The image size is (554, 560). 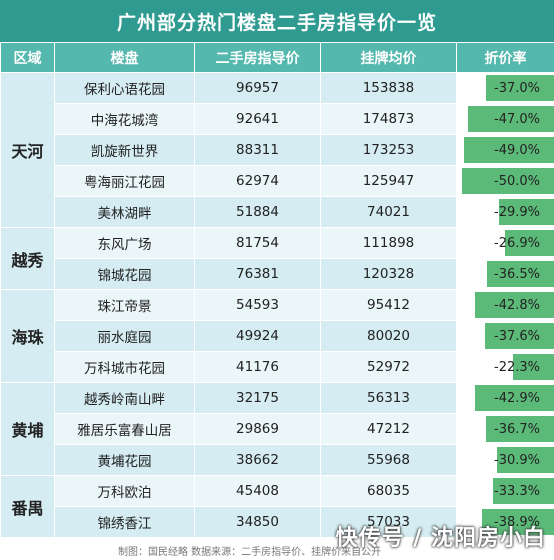 What do you see at coordinates (257, 57) in the screenshot?
I see `header-guide-price: 二手房指导价` at bounding box center [257, 57].